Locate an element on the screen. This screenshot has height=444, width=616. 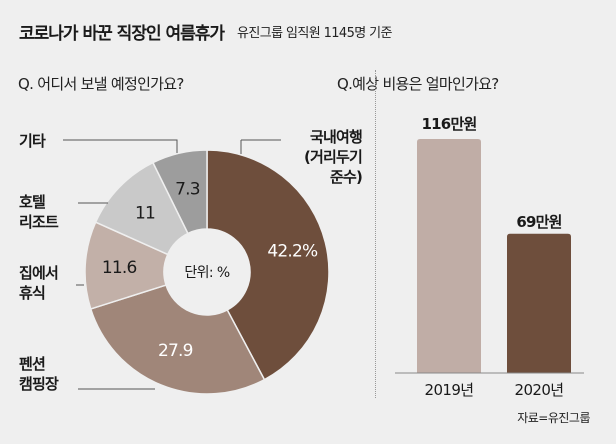
pie-value-label-0: 42.2% is located at coordinates (292, 252).